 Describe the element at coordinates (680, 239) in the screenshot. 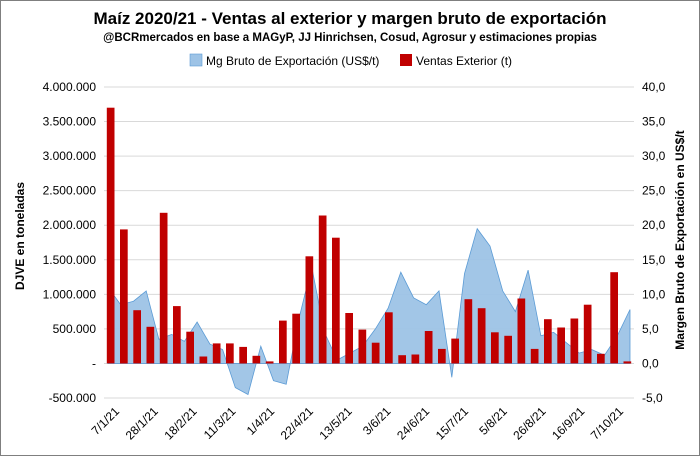

I see `y2-axis-title: Margen Bruto de Exportación en US$/t` at that location.